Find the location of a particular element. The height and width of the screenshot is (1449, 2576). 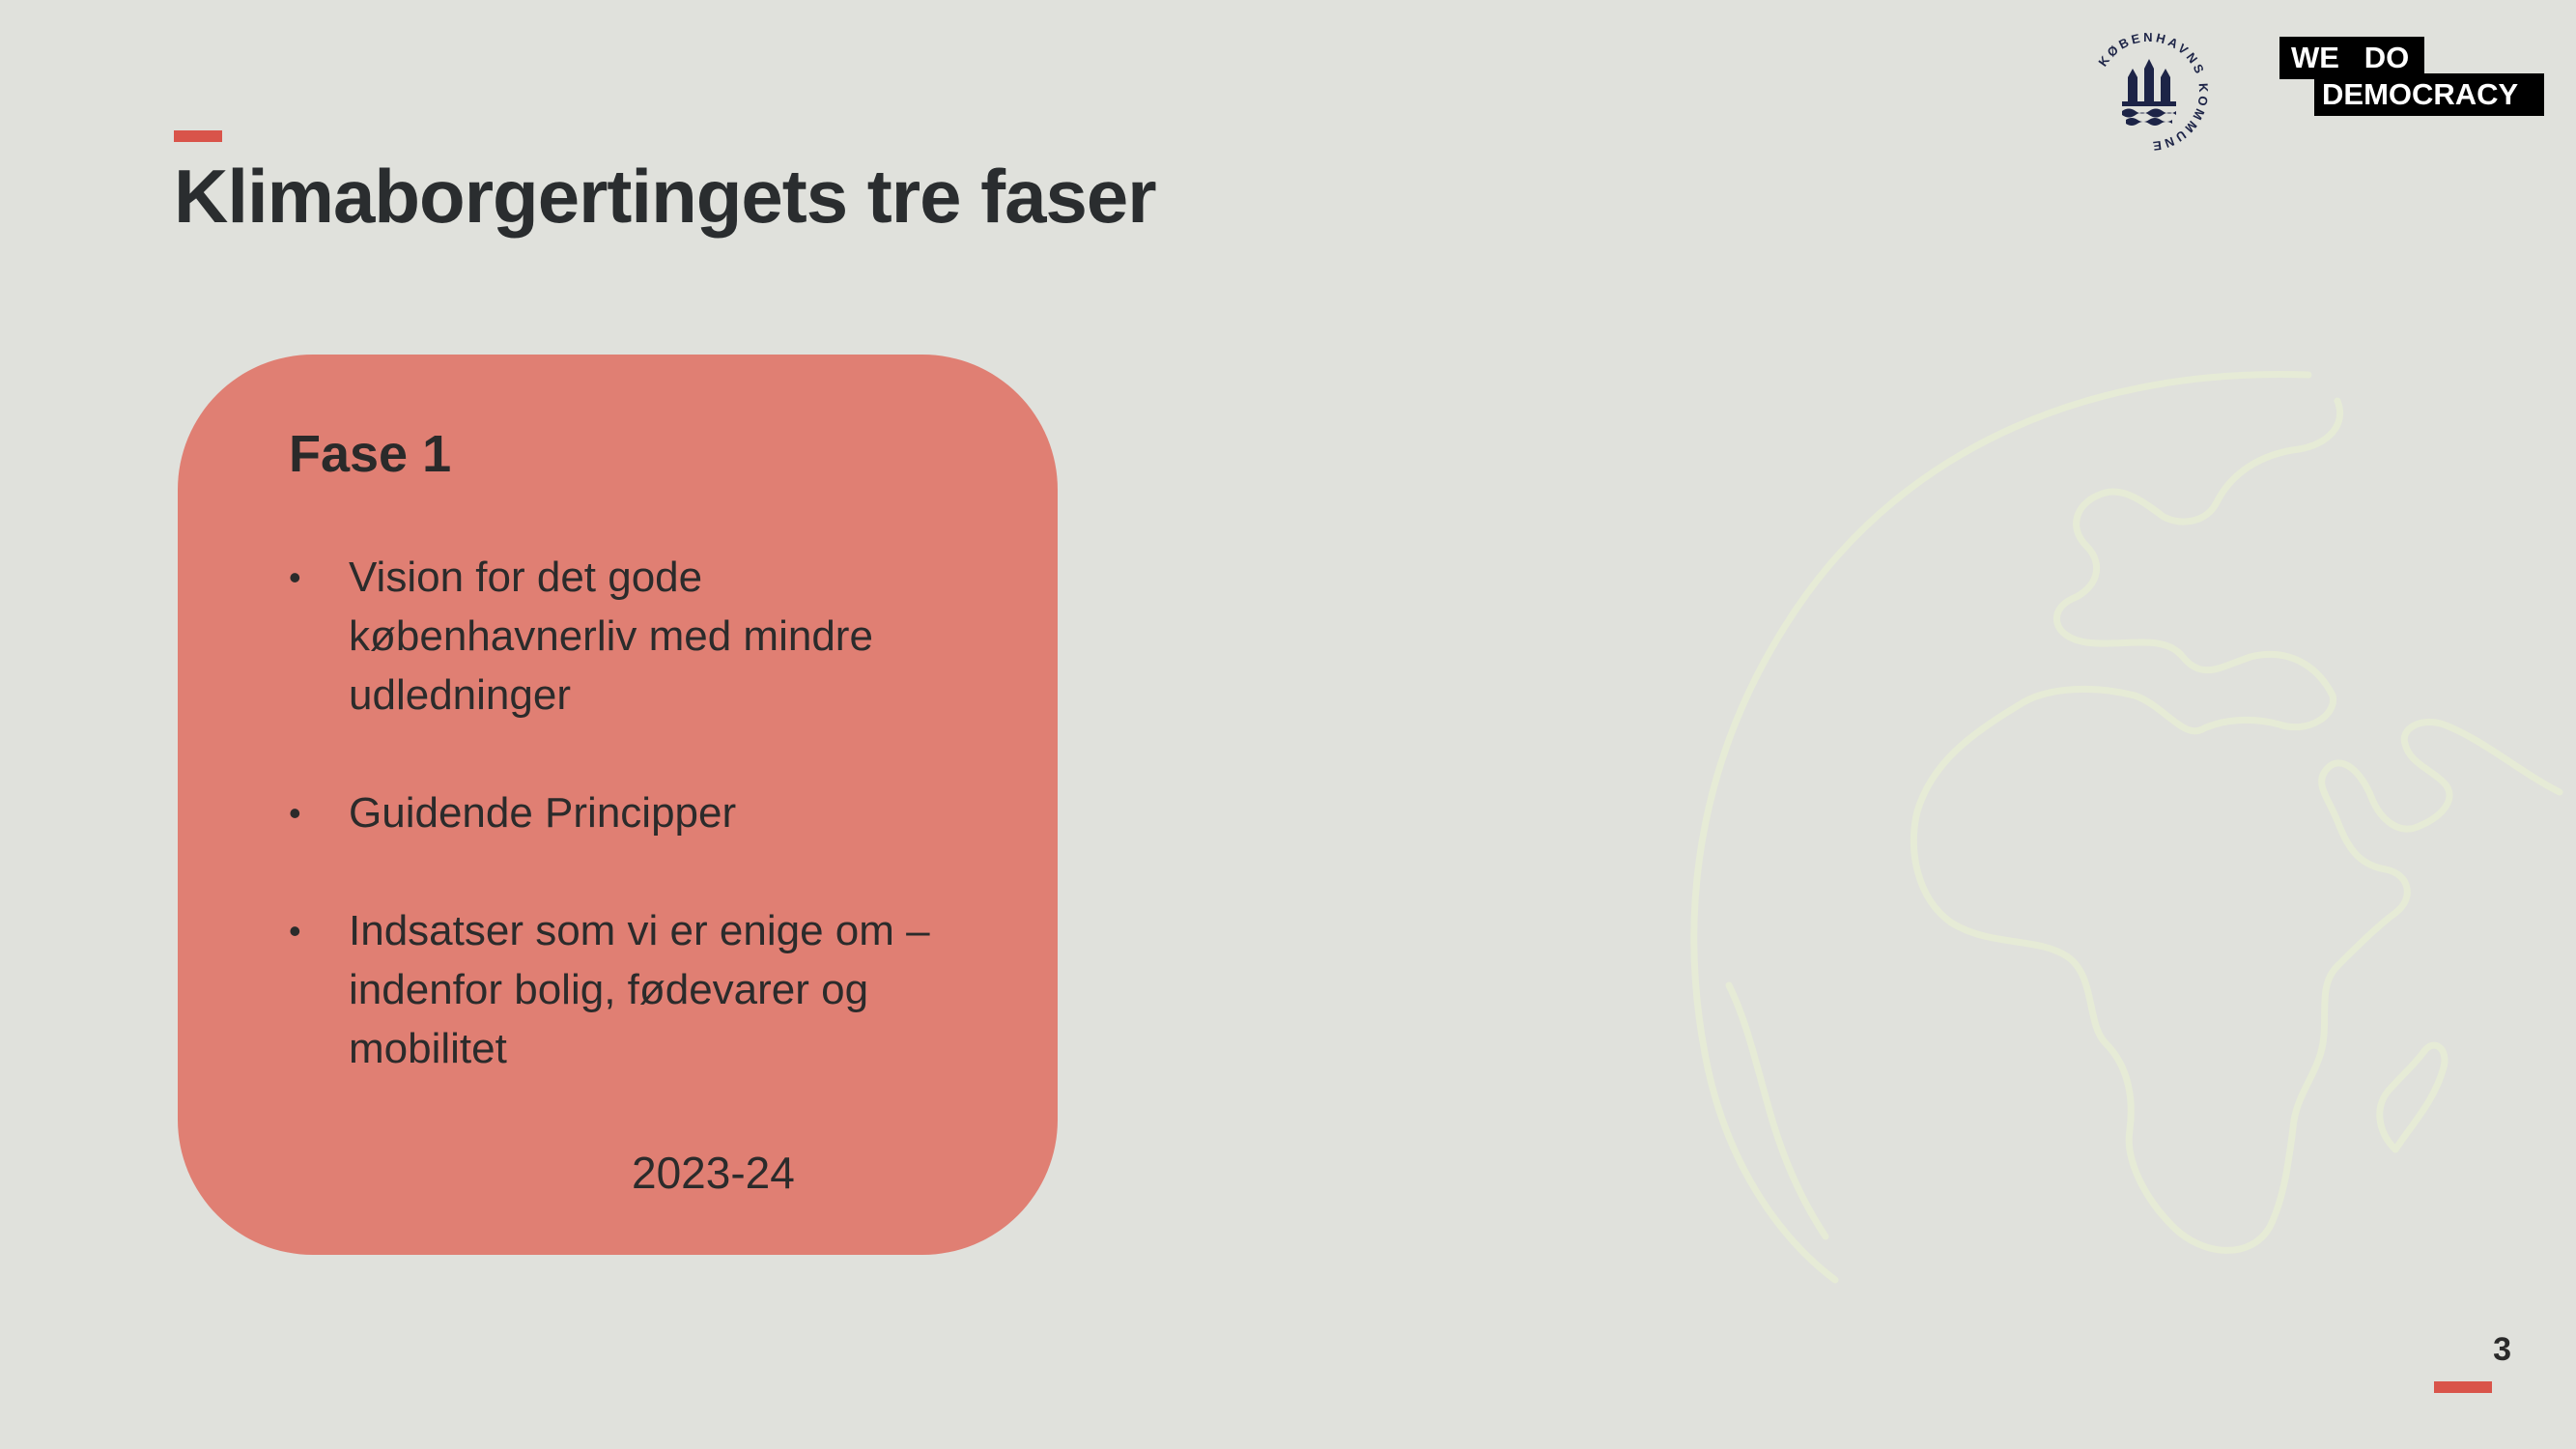

phase-title: Fase 1 is located at coordinates (370, 454).